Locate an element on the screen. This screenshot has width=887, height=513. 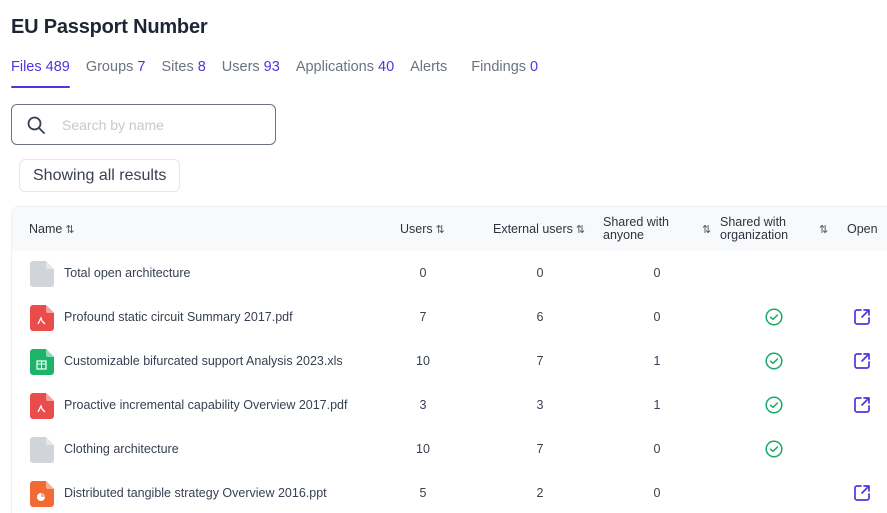
column-label: Users is located at coordinates (416, 229).